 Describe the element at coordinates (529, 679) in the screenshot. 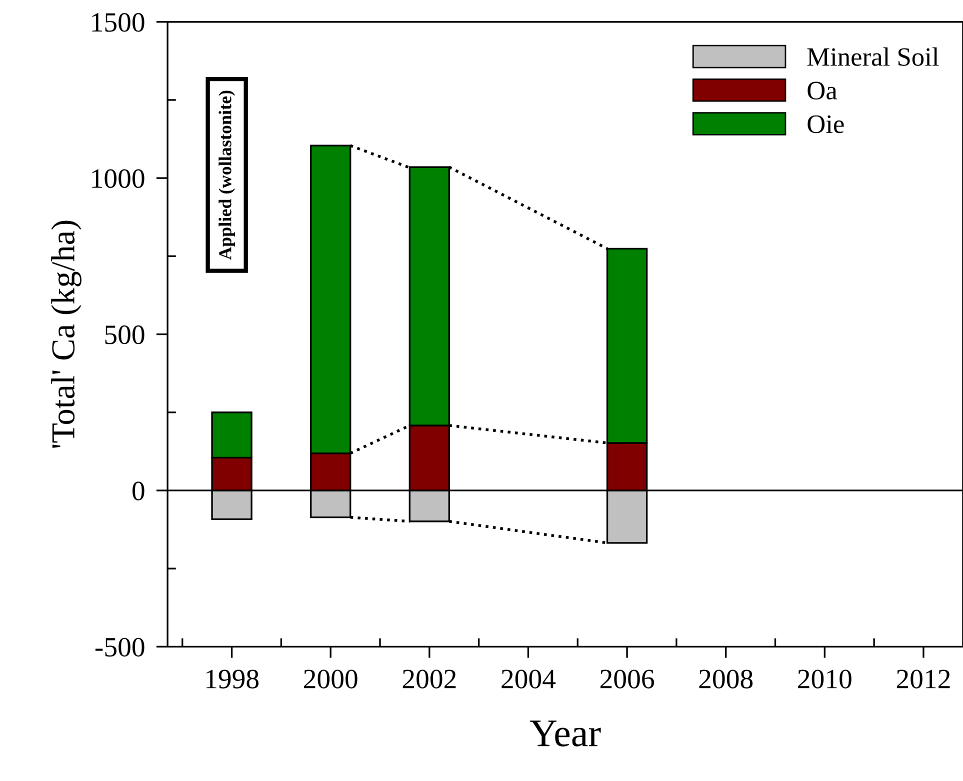

I see `x-tick-label: 2004` at that location.